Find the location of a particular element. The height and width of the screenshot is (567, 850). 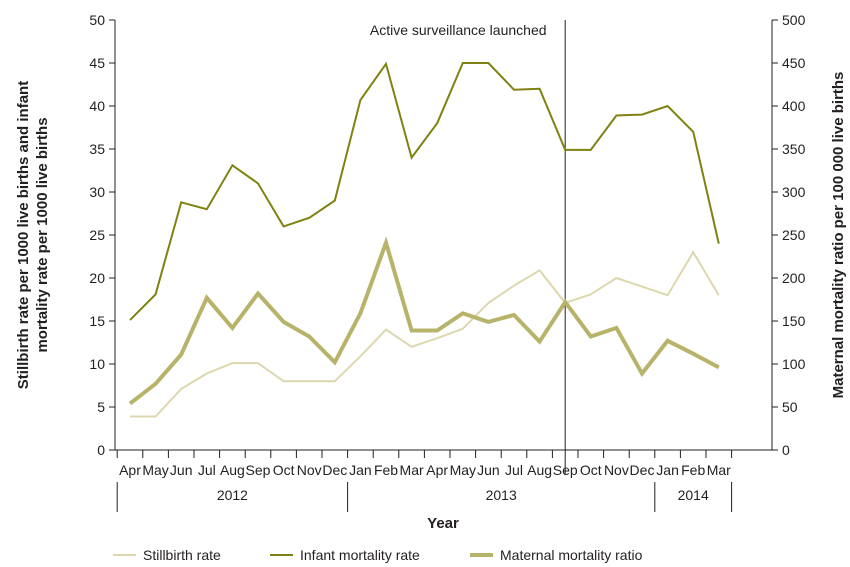

y-axis-left-title-line-2: mortality rate per 1000 live births is located at coordinates (42, 234).